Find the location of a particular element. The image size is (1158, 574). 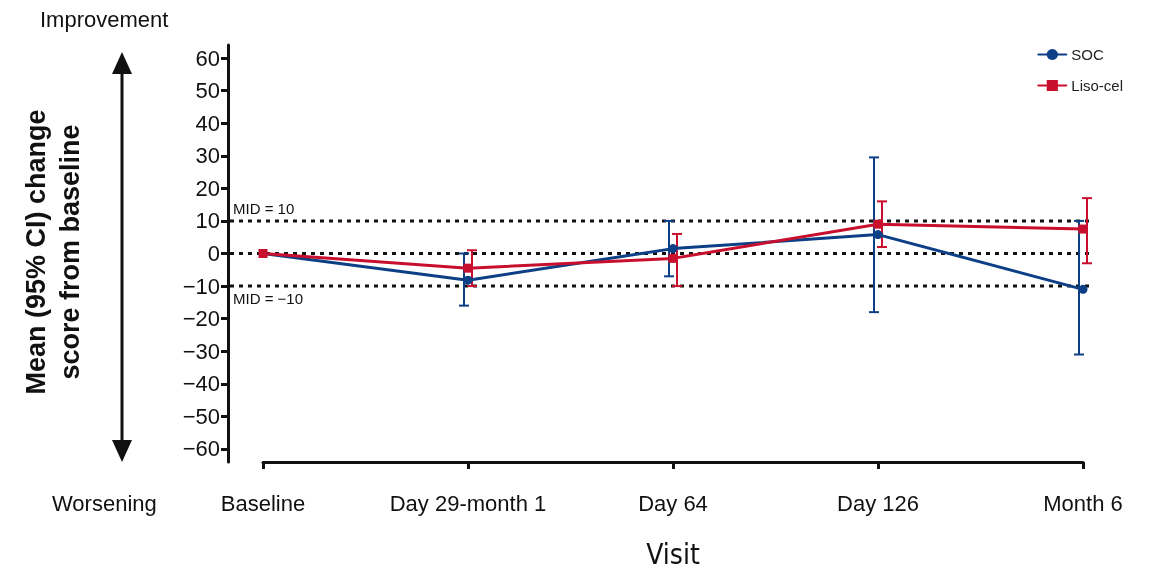

x-tick-label: Month 6 is located at coordinates (1083, 503).